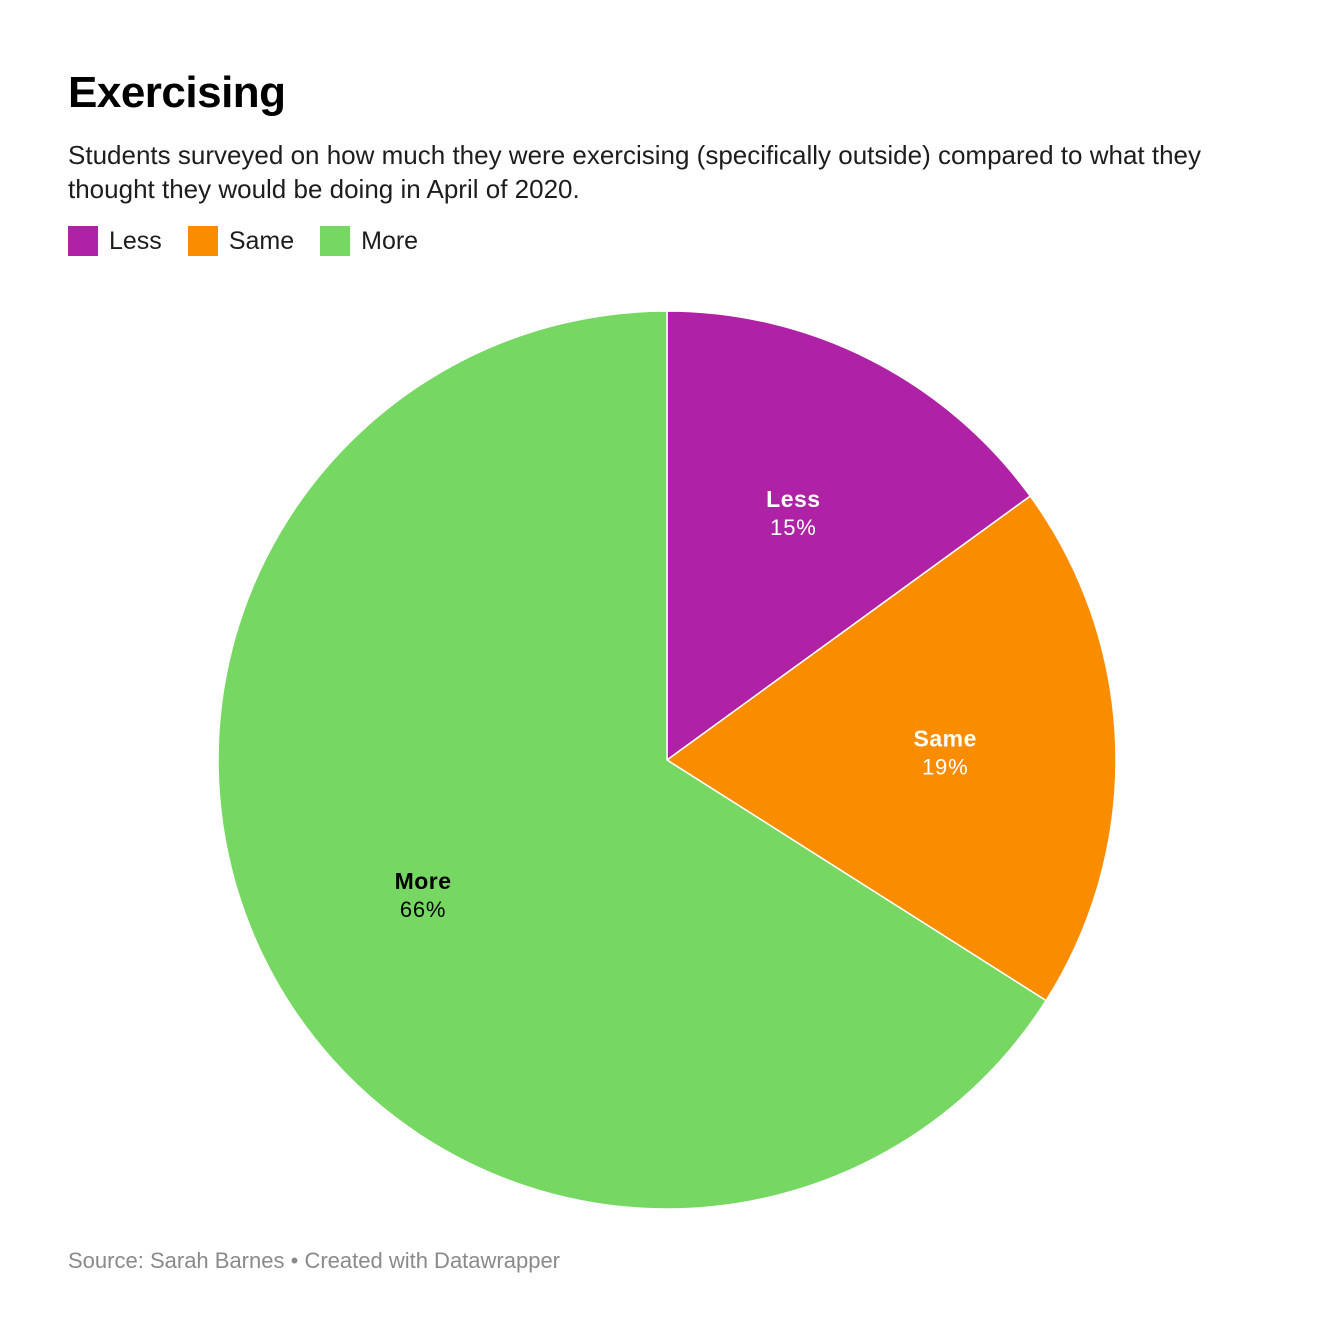  Describe the element at coordinates (793, 527) in the screenshot. I see `slice-value-less: 15%` at that location.